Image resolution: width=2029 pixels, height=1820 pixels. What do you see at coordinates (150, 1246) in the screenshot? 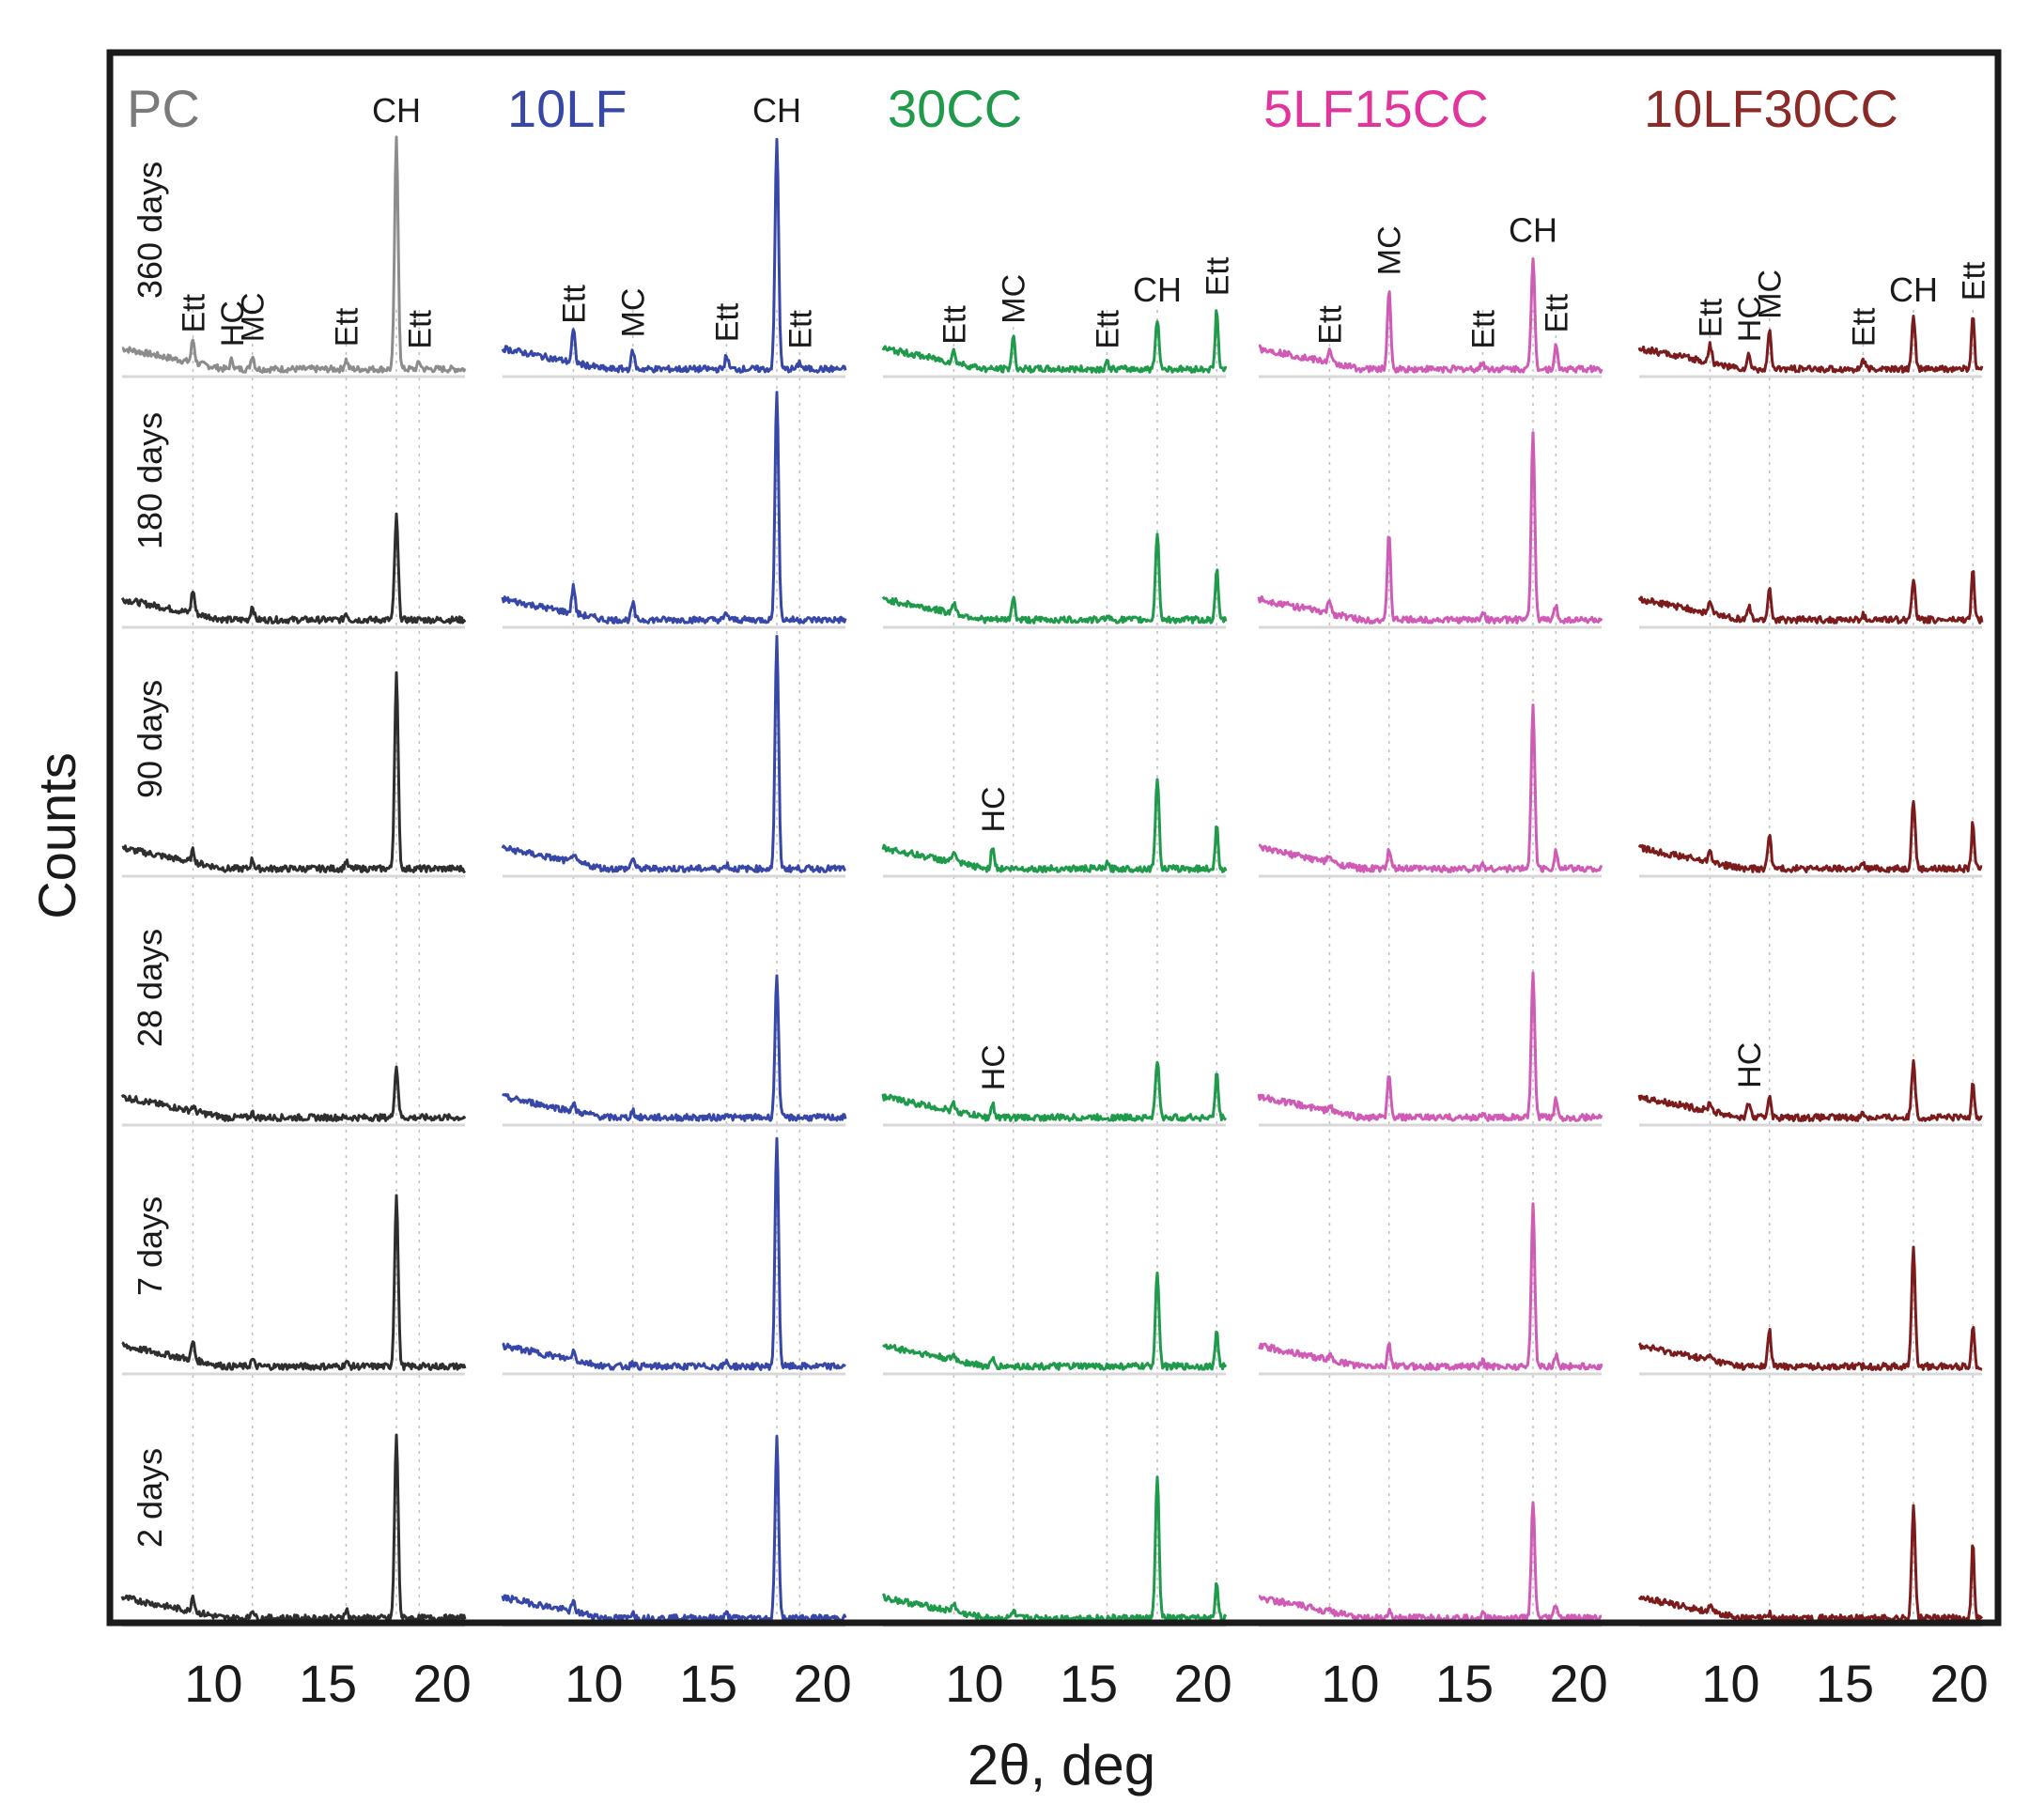
I see `age-label: 7 days` at bounding box center [150, 1246].